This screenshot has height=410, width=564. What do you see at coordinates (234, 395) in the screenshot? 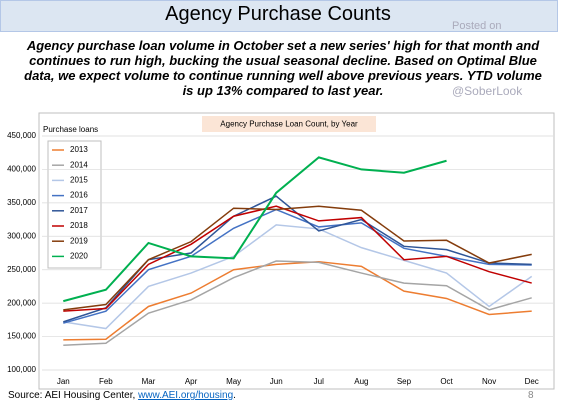
I see `source-end: .` at bounding box center [234, 395].